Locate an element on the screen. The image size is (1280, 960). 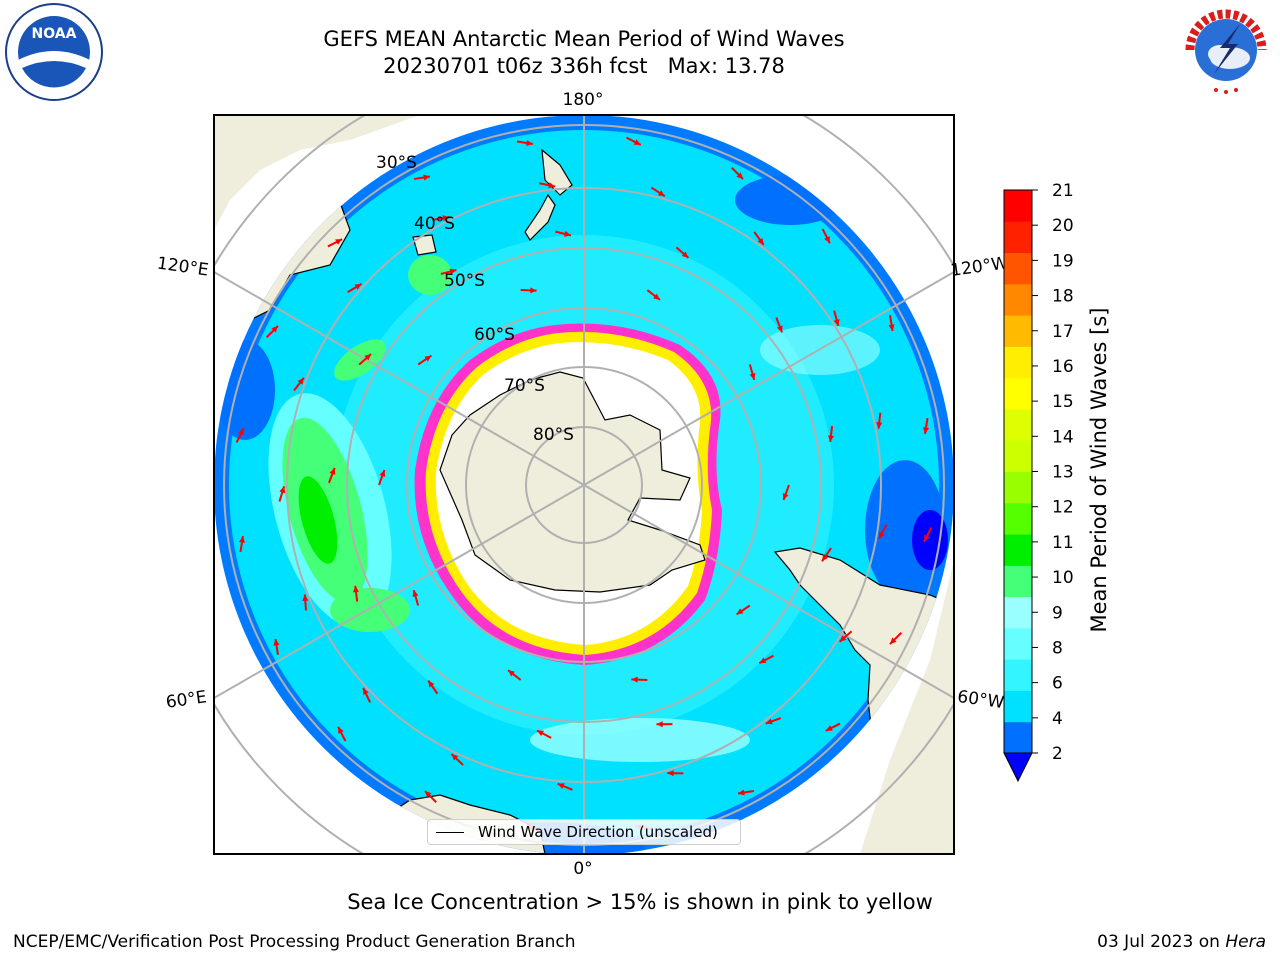
colorbar-tick-label: 21 is located at coordinates (1063, 191).